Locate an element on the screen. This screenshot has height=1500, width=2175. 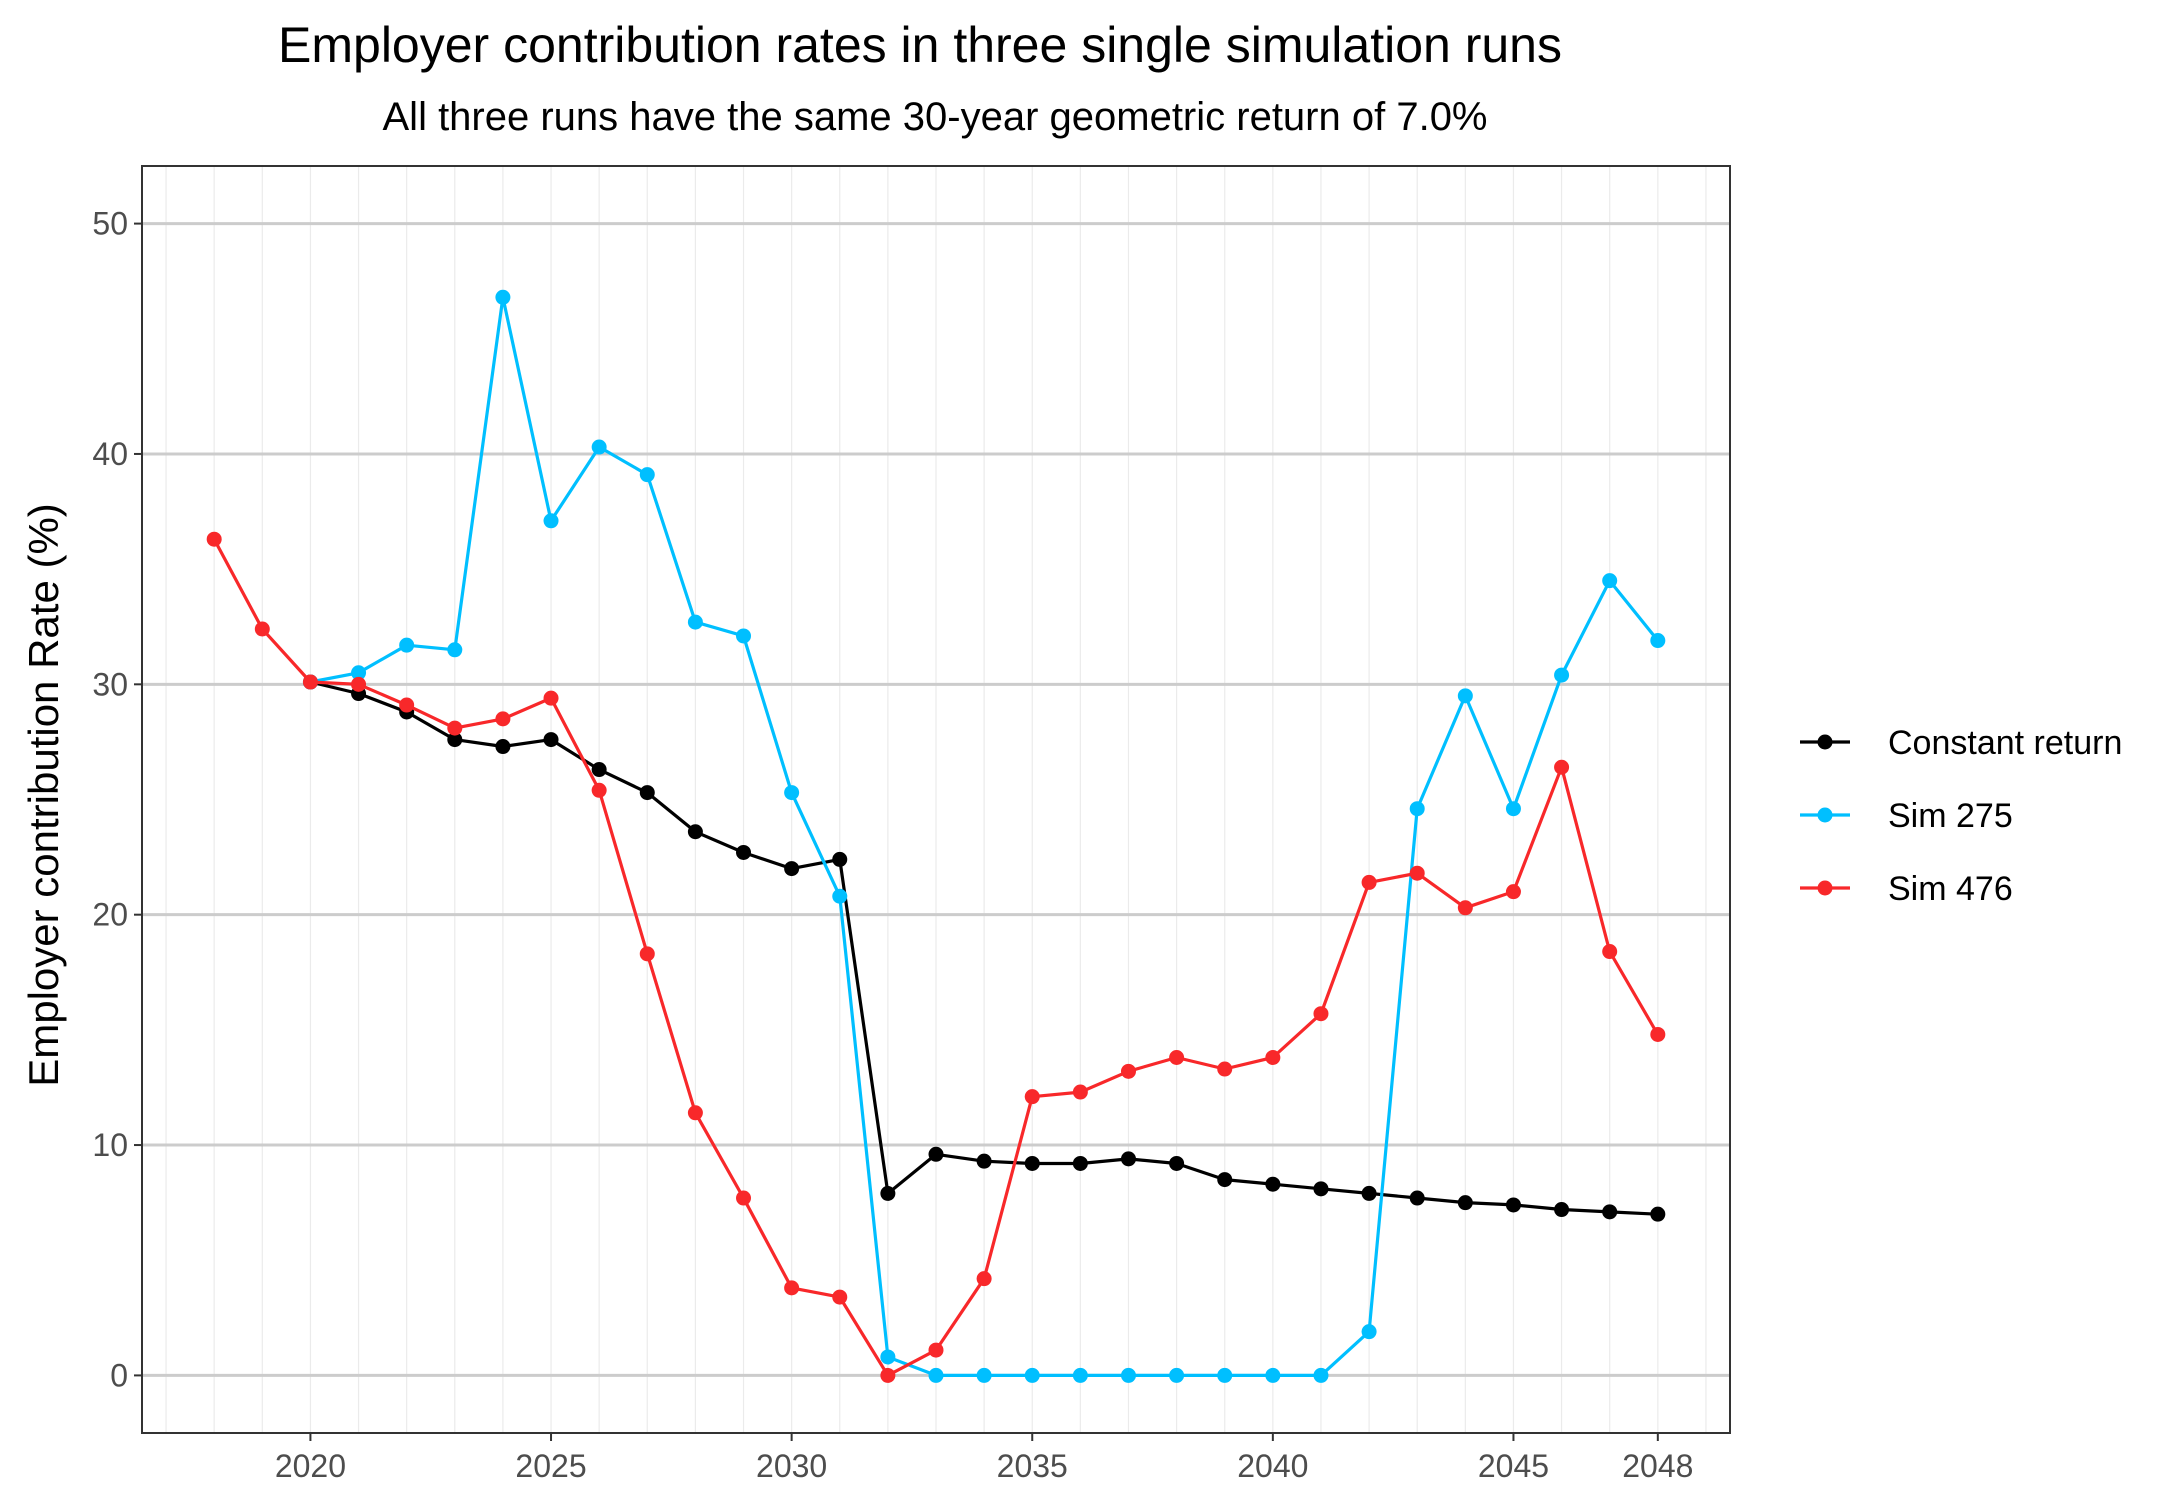
x-tick-label: 2045 is located at coordinates (1513, 1466).